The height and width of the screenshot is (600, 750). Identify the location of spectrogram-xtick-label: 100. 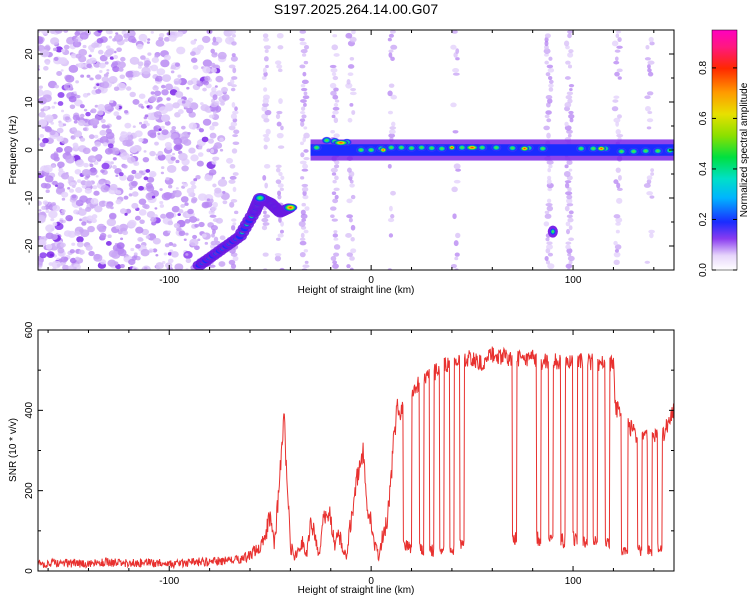
(573, 280).